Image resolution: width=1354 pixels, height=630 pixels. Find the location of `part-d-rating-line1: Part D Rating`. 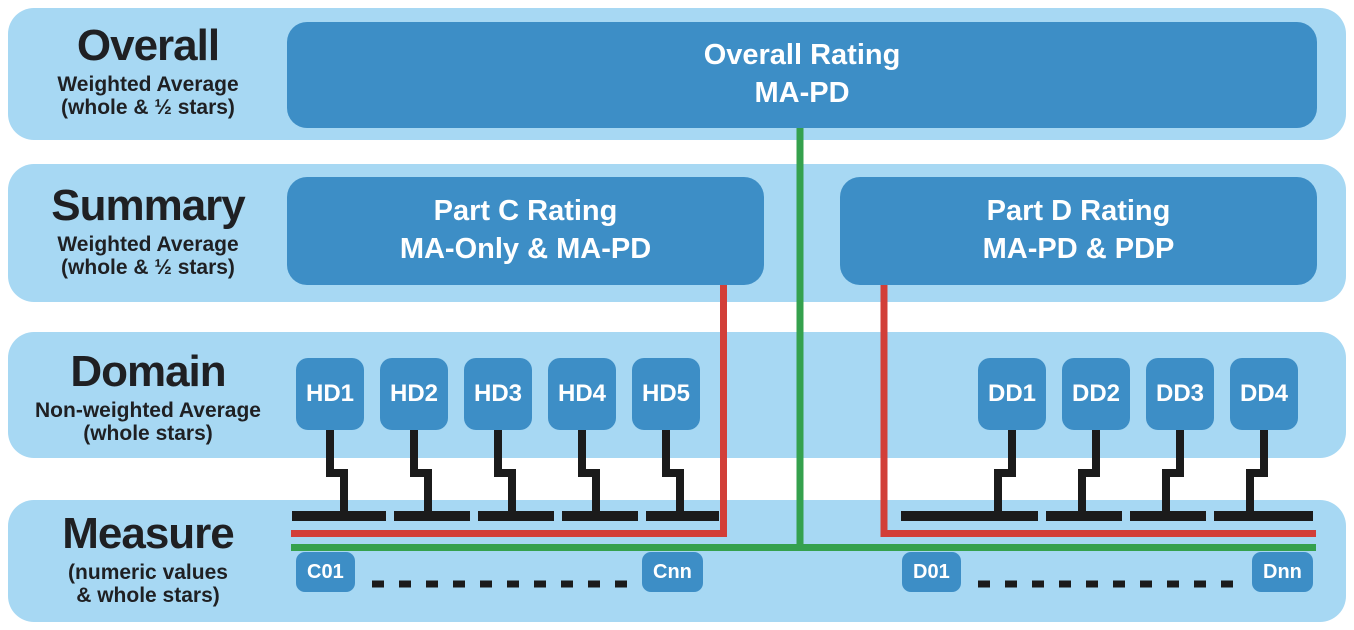

part-d-rating-line1: Part D Rating is located at coordinates (1078, 211).